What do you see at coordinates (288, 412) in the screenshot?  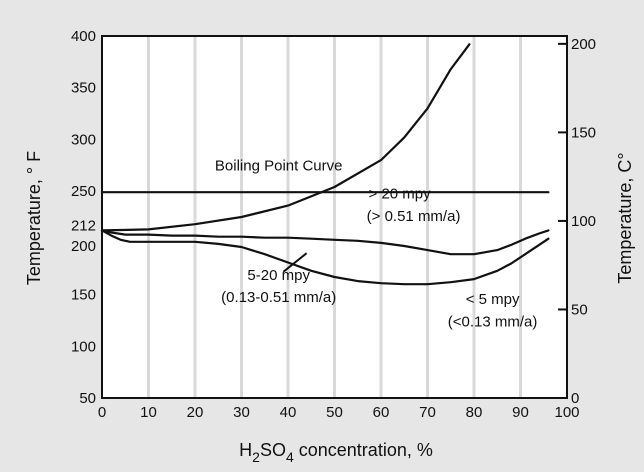 I see `x-tick-label-40: 40` at bounding box center [288, 412].